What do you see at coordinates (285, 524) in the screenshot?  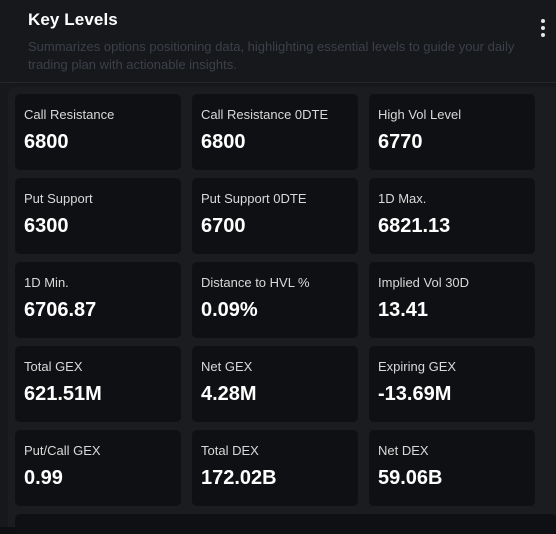 I see `next-row-card-partial` at bounding box center [285, 524].